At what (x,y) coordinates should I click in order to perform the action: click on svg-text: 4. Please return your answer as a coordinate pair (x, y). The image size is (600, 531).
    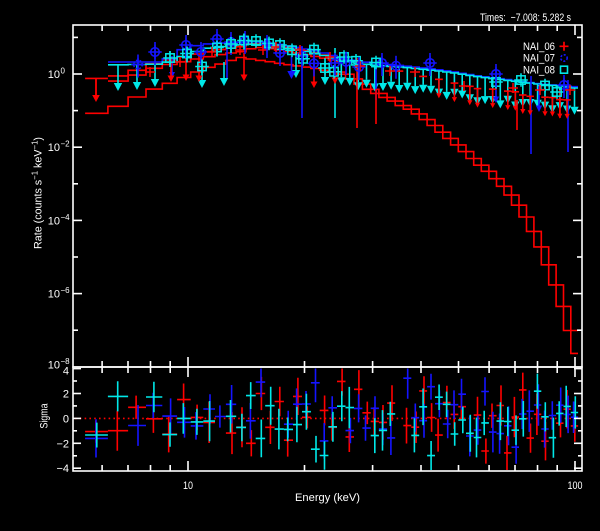
    Looking at the image, I should click on (66, 372).